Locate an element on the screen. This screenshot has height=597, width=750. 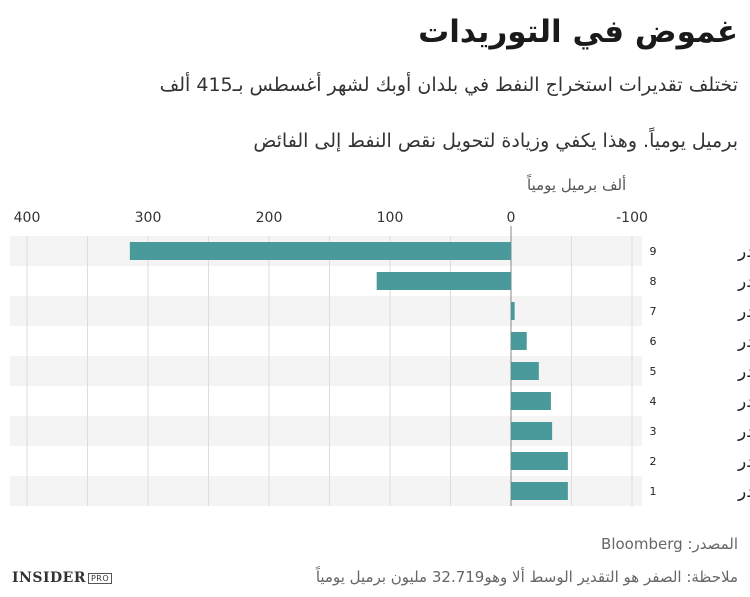
category-number: 1 is located at coordinates (653, 491).